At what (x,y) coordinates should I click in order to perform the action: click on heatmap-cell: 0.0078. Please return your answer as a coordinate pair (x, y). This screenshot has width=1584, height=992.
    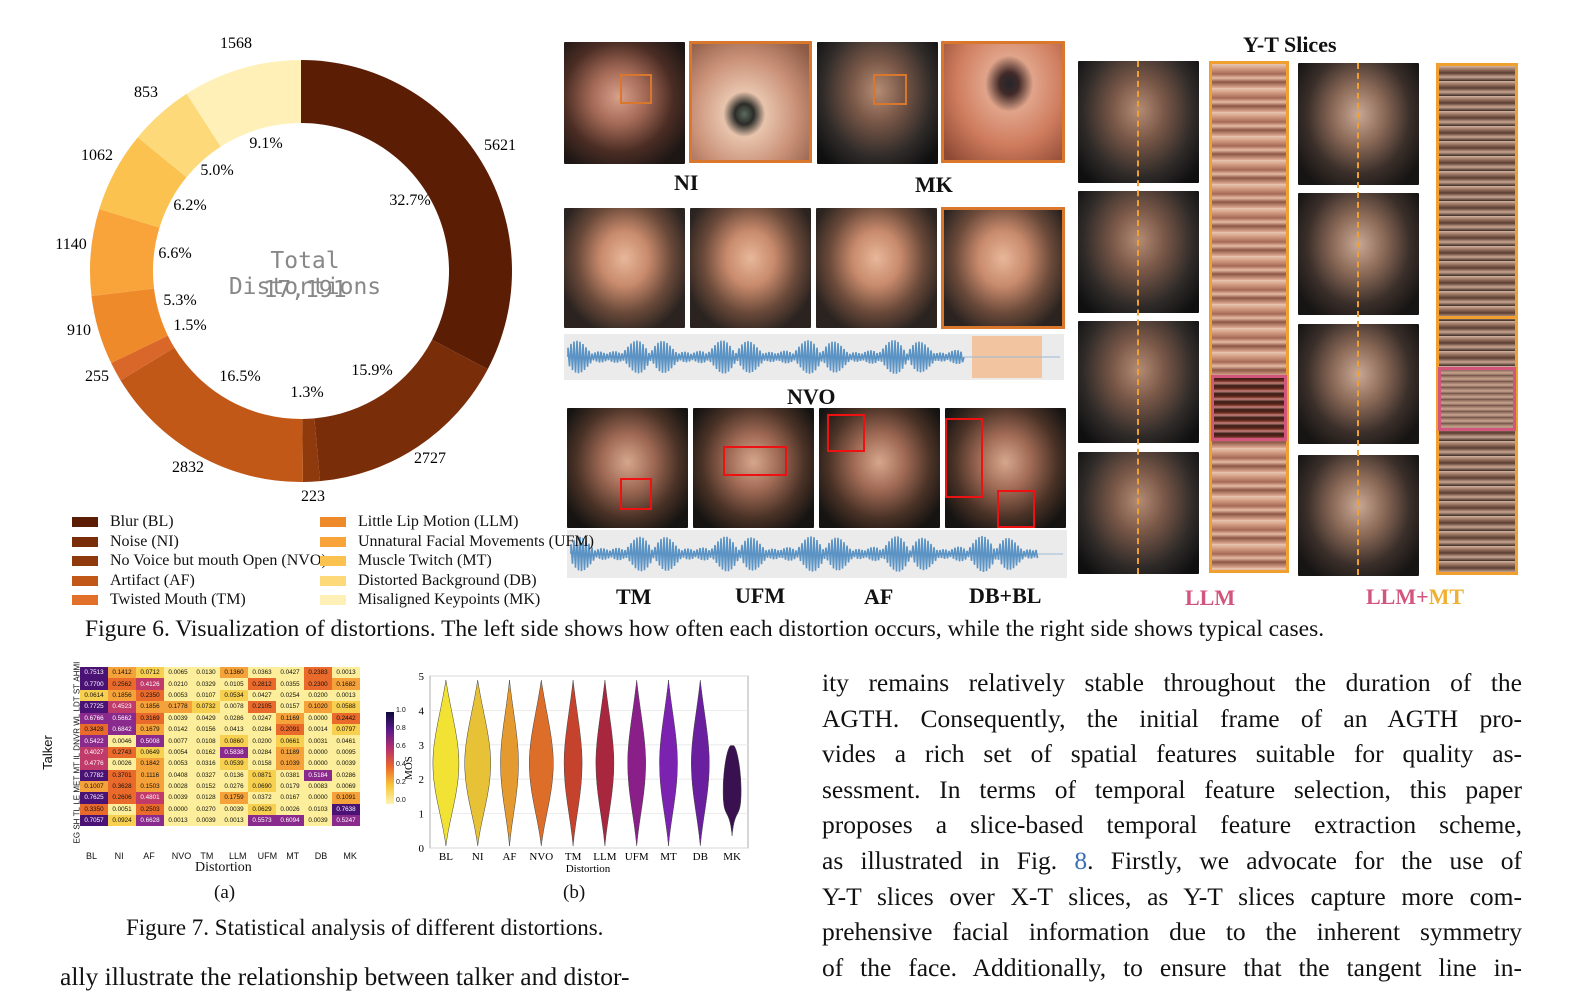
    Looking at the image, I should click on (234, 707).